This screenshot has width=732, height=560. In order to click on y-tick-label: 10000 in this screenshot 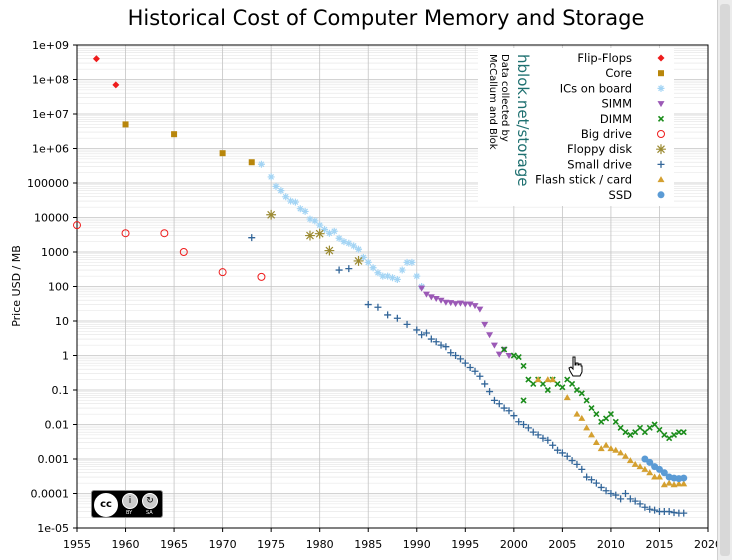, I will do `click(51, 218)`.